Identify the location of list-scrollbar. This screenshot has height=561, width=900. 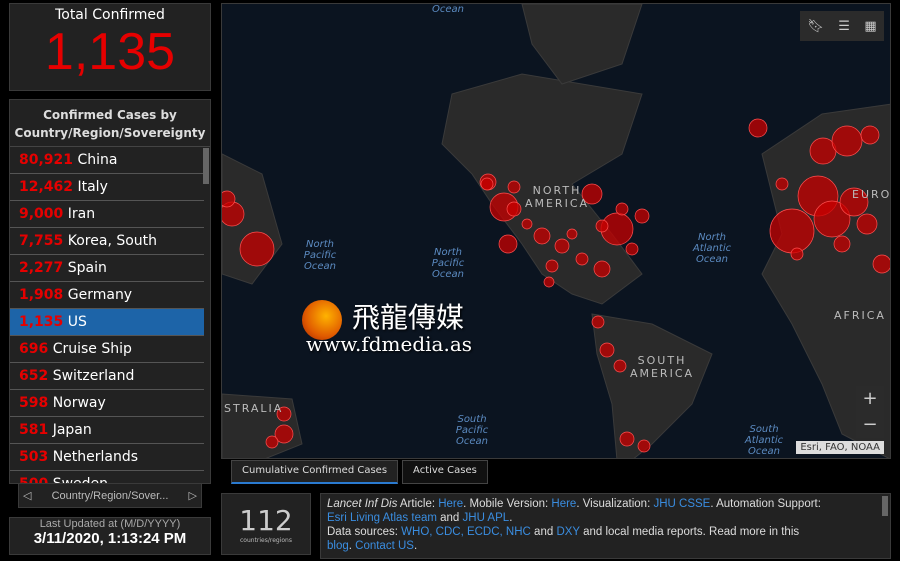
(206, 166).